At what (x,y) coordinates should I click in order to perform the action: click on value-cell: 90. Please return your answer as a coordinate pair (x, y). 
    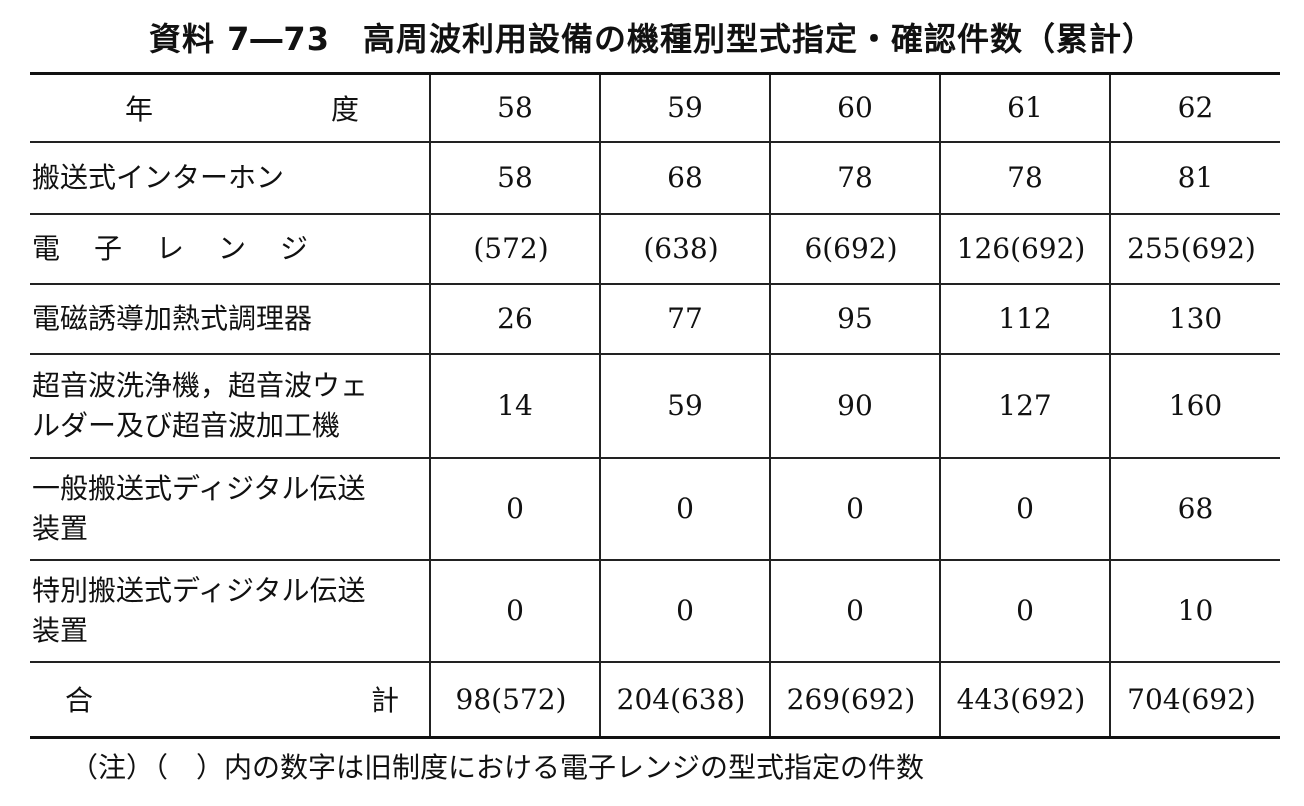
    Looking at the image, I should click on (854, 405).